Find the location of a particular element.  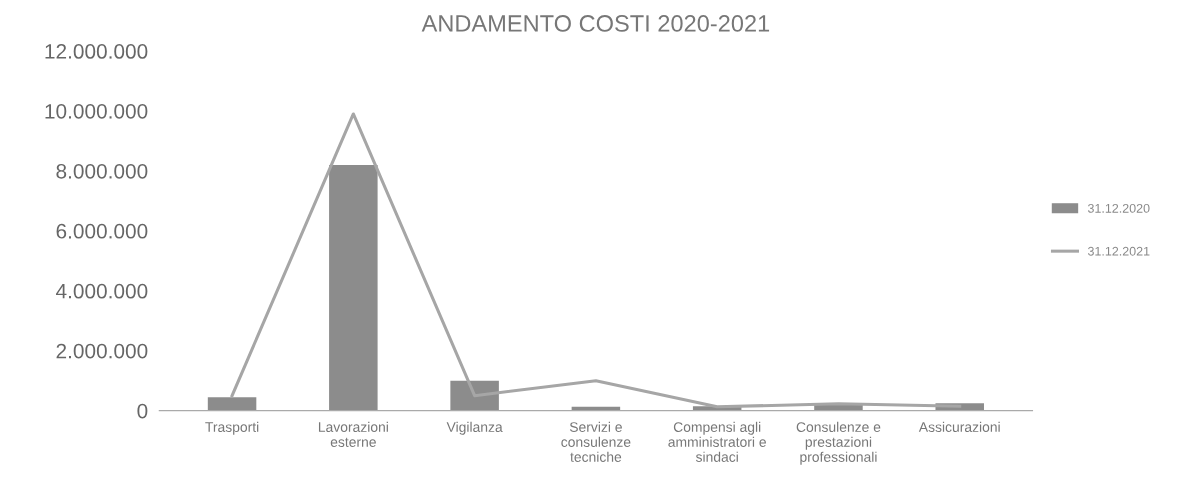

y-tick-label: 4.000.000 is located at coordinates (101, 291).